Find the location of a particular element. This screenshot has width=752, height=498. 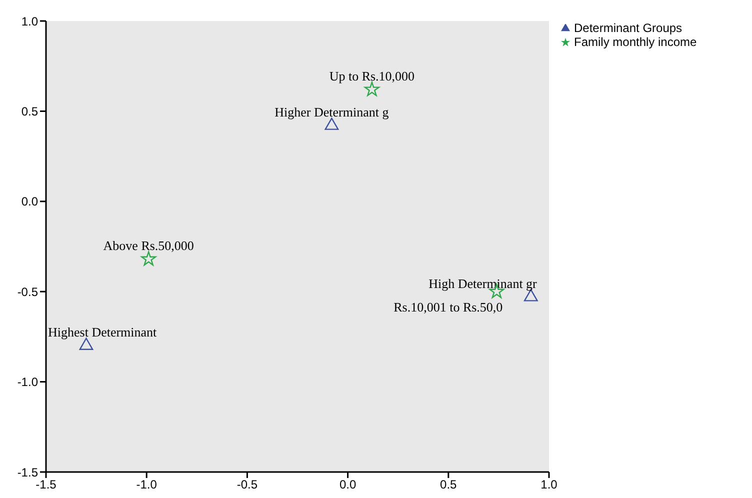

x-tick-label: 1.0 is located at coordinates (549, 485).